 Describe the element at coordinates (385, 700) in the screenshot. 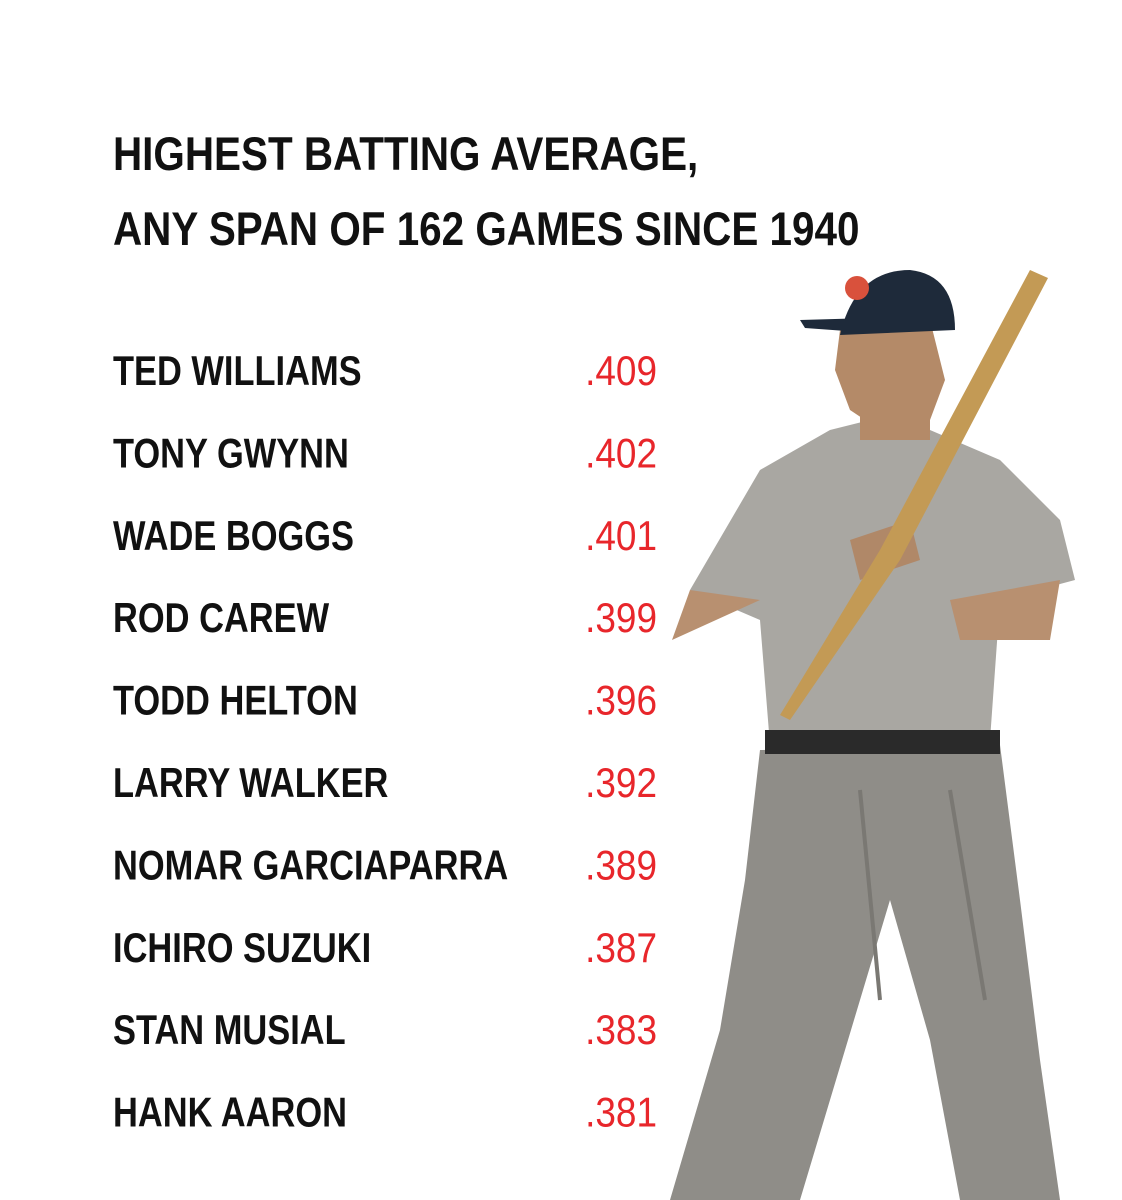

I see `row: TODD HELTON .396` at that location.